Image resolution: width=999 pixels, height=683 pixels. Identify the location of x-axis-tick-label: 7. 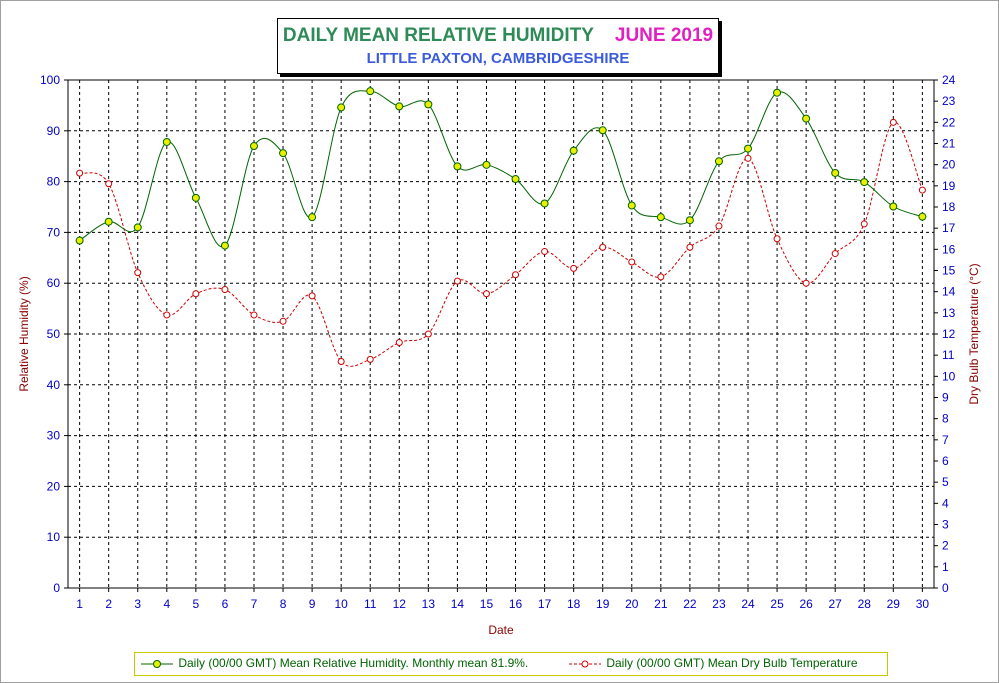
(254, 604).